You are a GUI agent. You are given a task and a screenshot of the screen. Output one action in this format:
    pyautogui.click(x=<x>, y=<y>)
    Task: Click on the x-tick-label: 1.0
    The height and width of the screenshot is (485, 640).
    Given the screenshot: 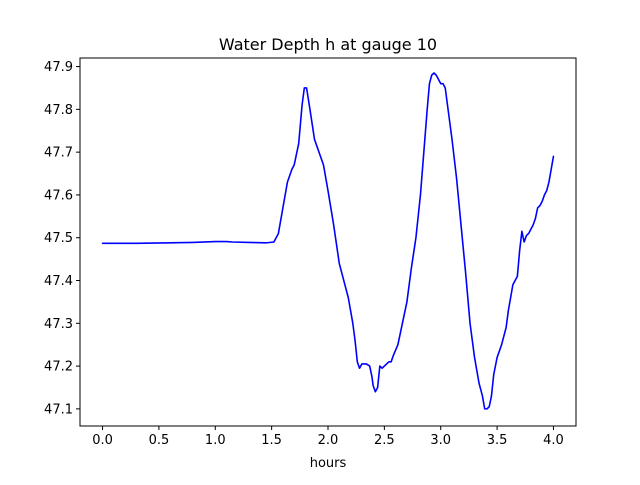 What is the action you would take?
    pyautogui.click(x=215, y=440)
    